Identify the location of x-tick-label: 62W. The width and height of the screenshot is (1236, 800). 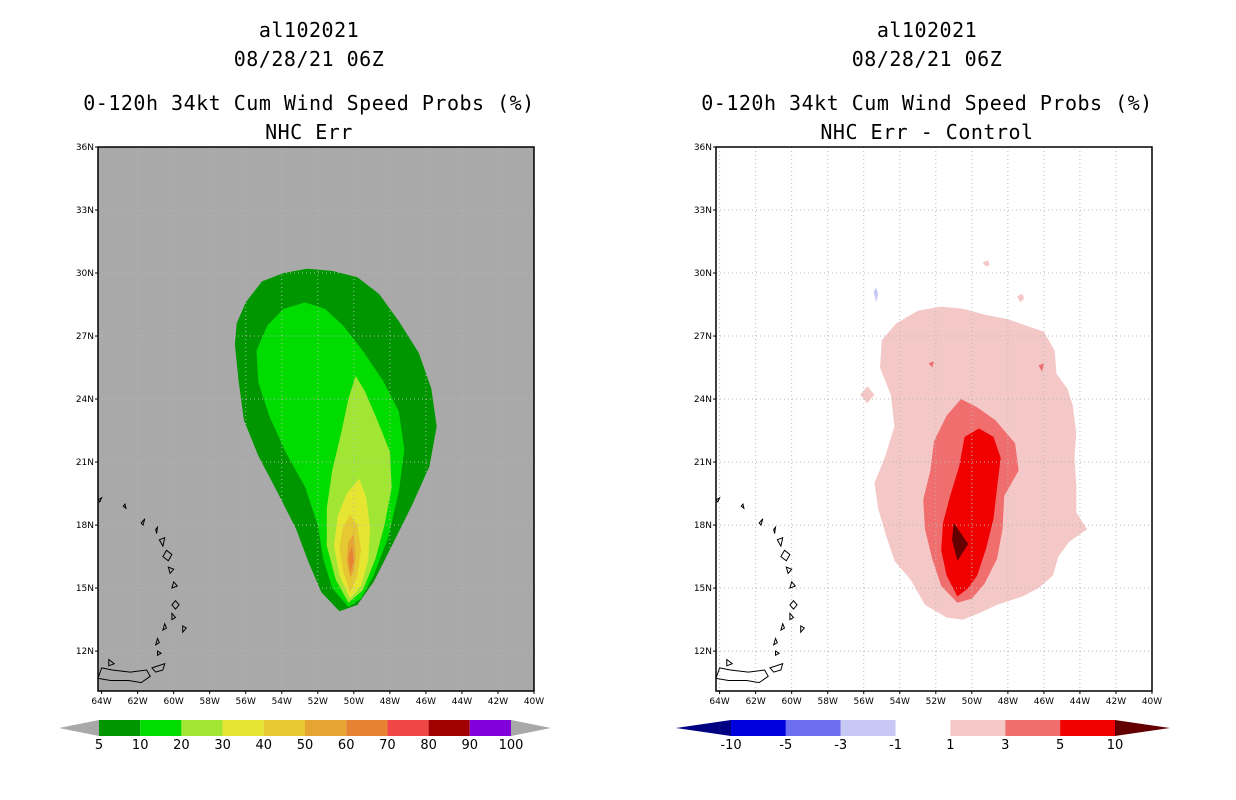
(137, 702).